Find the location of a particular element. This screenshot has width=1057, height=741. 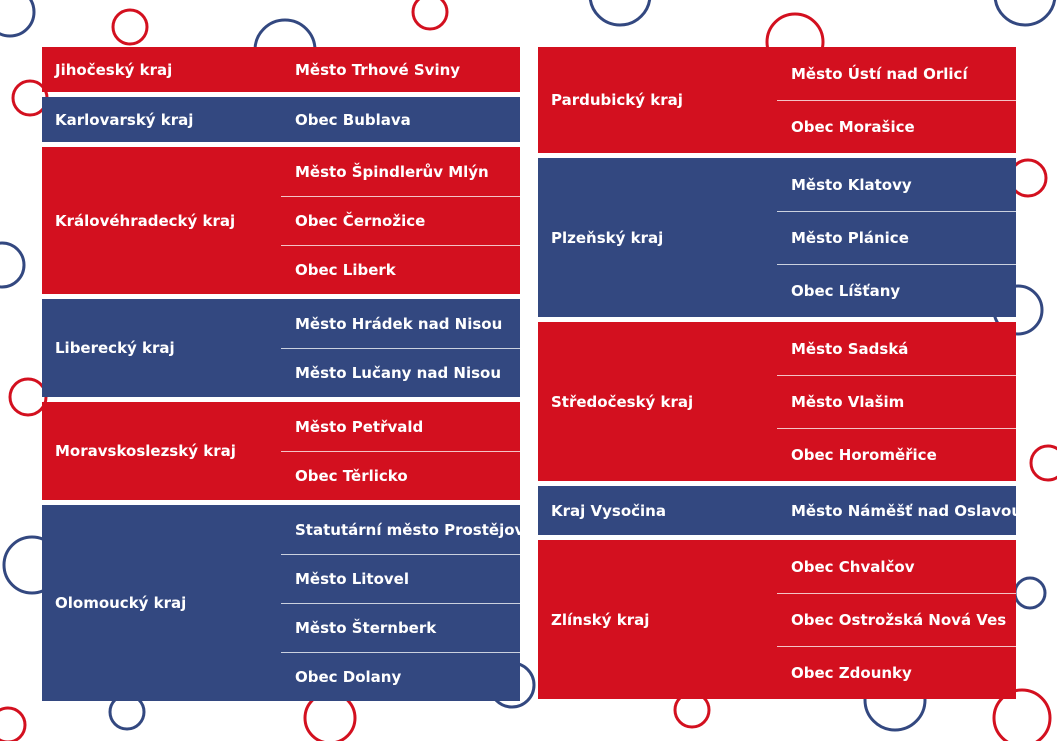

town-name: Město Plánice is located at coordinates (896, 237).